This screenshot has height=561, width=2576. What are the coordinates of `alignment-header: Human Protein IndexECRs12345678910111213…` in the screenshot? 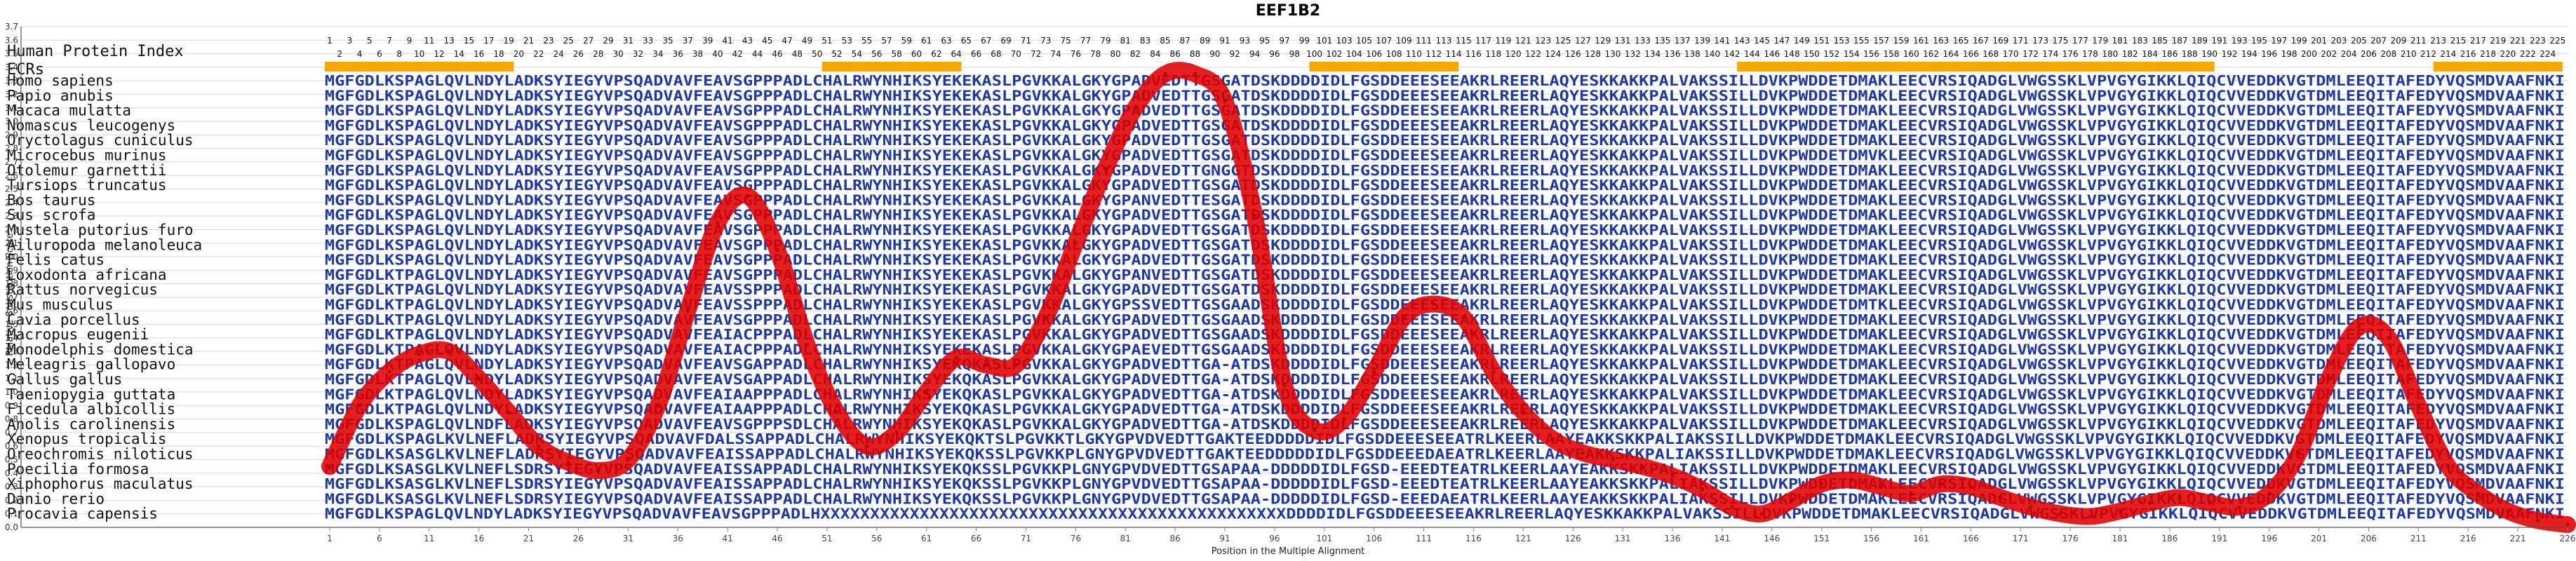 It's located at (1286, 58).